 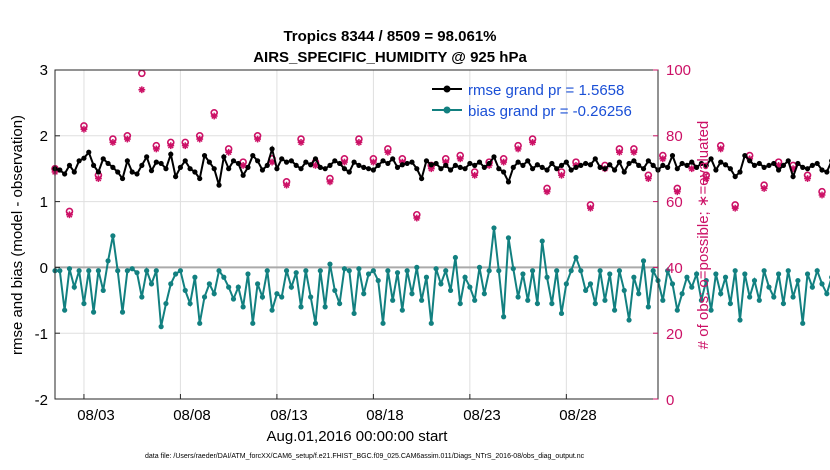 What do you see at coordinates (578, 415) in the screenshot?
I see `xtick-label: 08/28` at bounding box center [578, 415].